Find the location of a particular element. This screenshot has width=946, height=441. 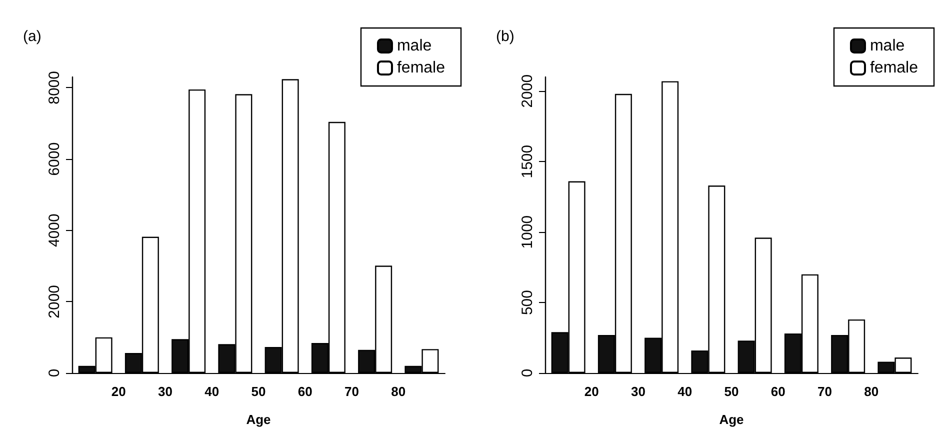

y-tick-label: 8000 is located at coordinates (54, 87).